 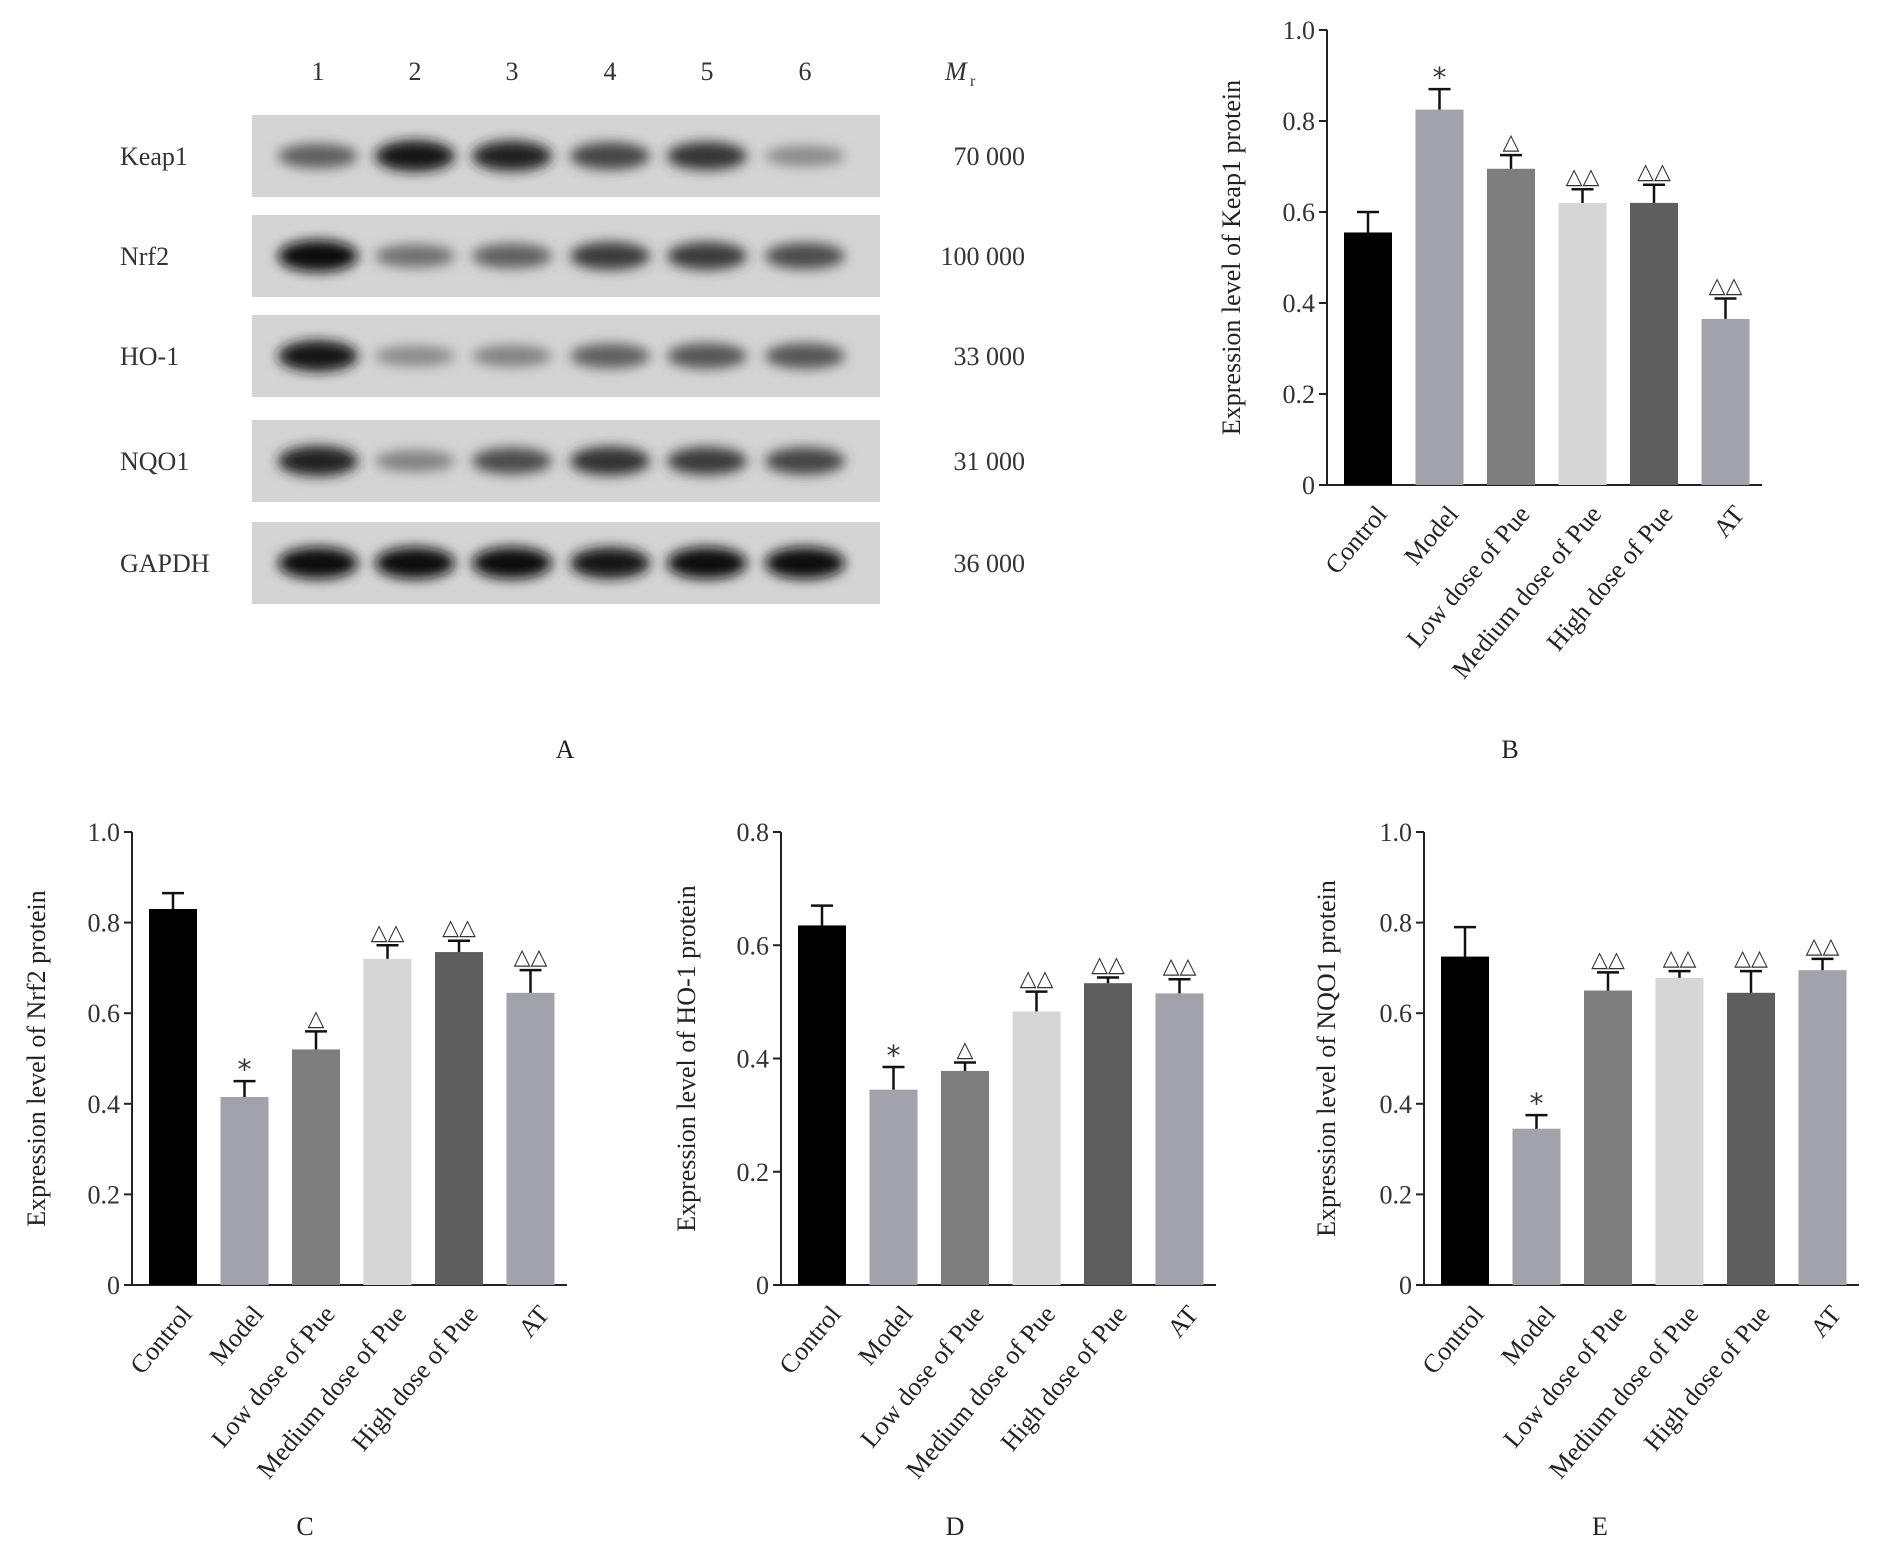 I want to click on lane-label: 4, so click(x=610, y=71).